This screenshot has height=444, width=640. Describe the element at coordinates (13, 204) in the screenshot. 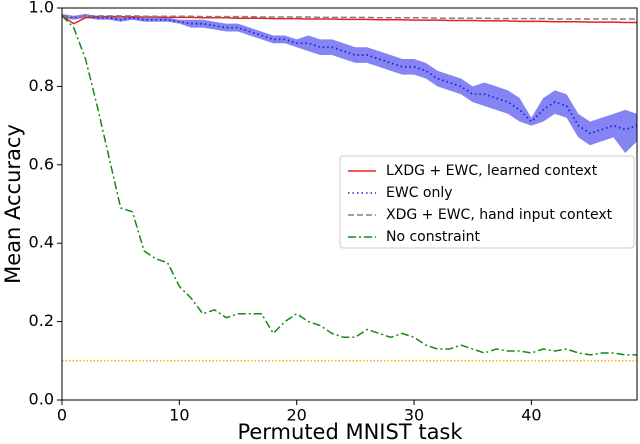

I see `y-axis-label: Mean Accuracy` at that location.